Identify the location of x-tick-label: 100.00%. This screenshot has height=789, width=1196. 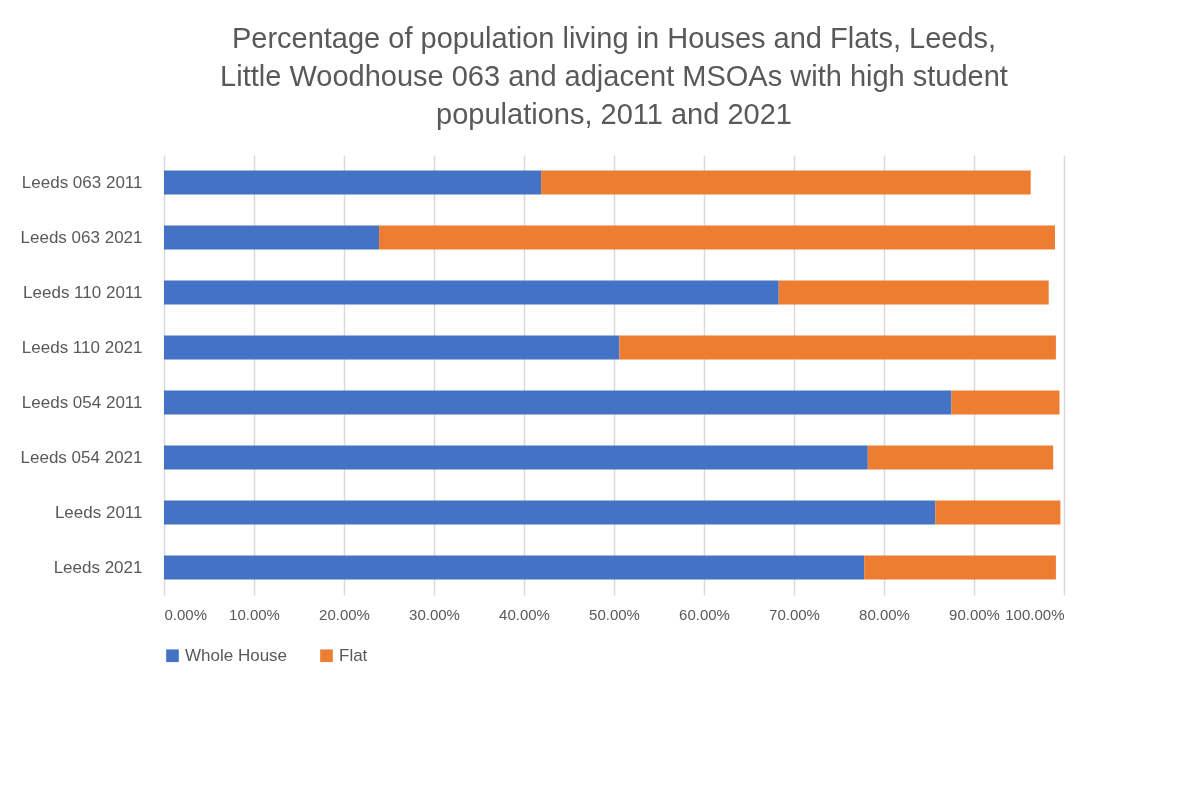
(1035, 614).